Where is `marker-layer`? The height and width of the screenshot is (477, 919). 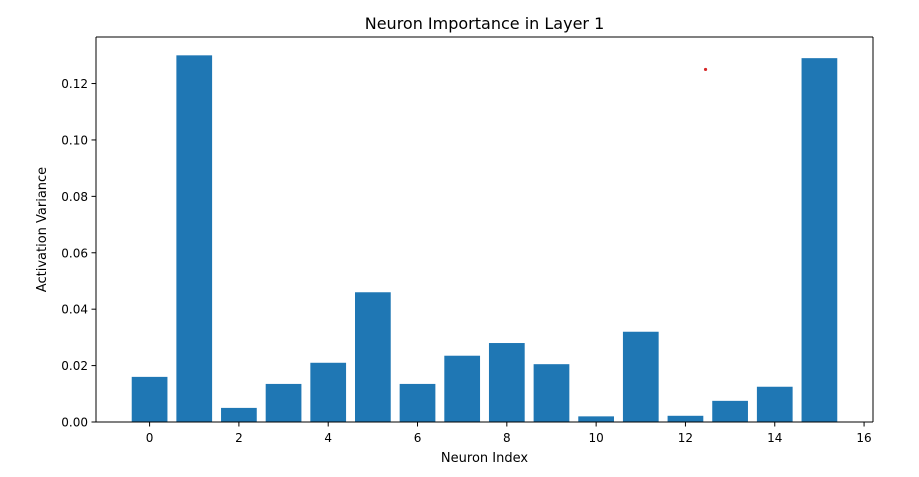
marker-layer is located at coordinates (705, 69).